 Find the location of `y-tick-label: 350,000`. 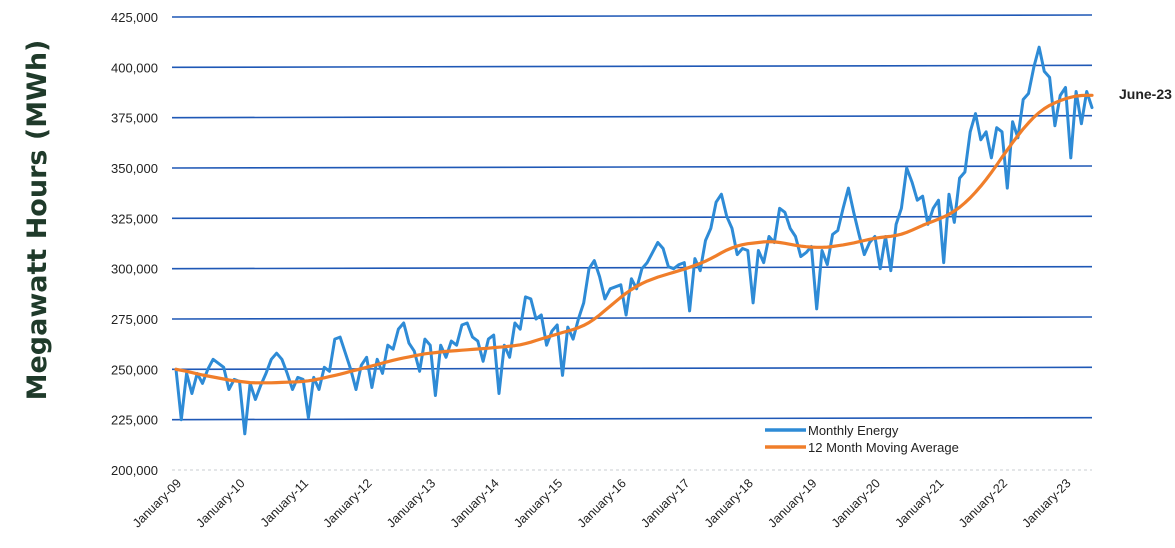

y-tick-label: 350,000 is located at coordinates (134, 168).